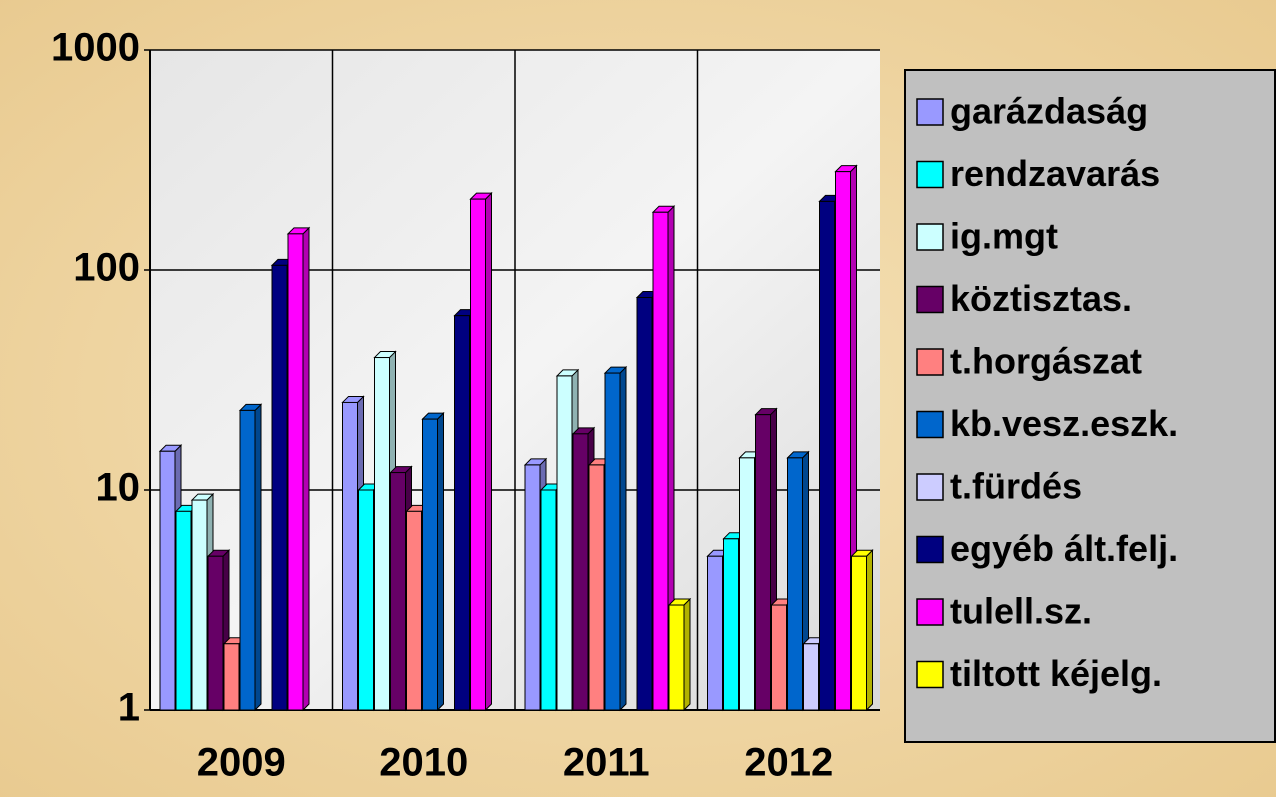 The height and width of the screenshot is (797, 1276). I want to click on y-tick-label: 1, so click(129, 708).